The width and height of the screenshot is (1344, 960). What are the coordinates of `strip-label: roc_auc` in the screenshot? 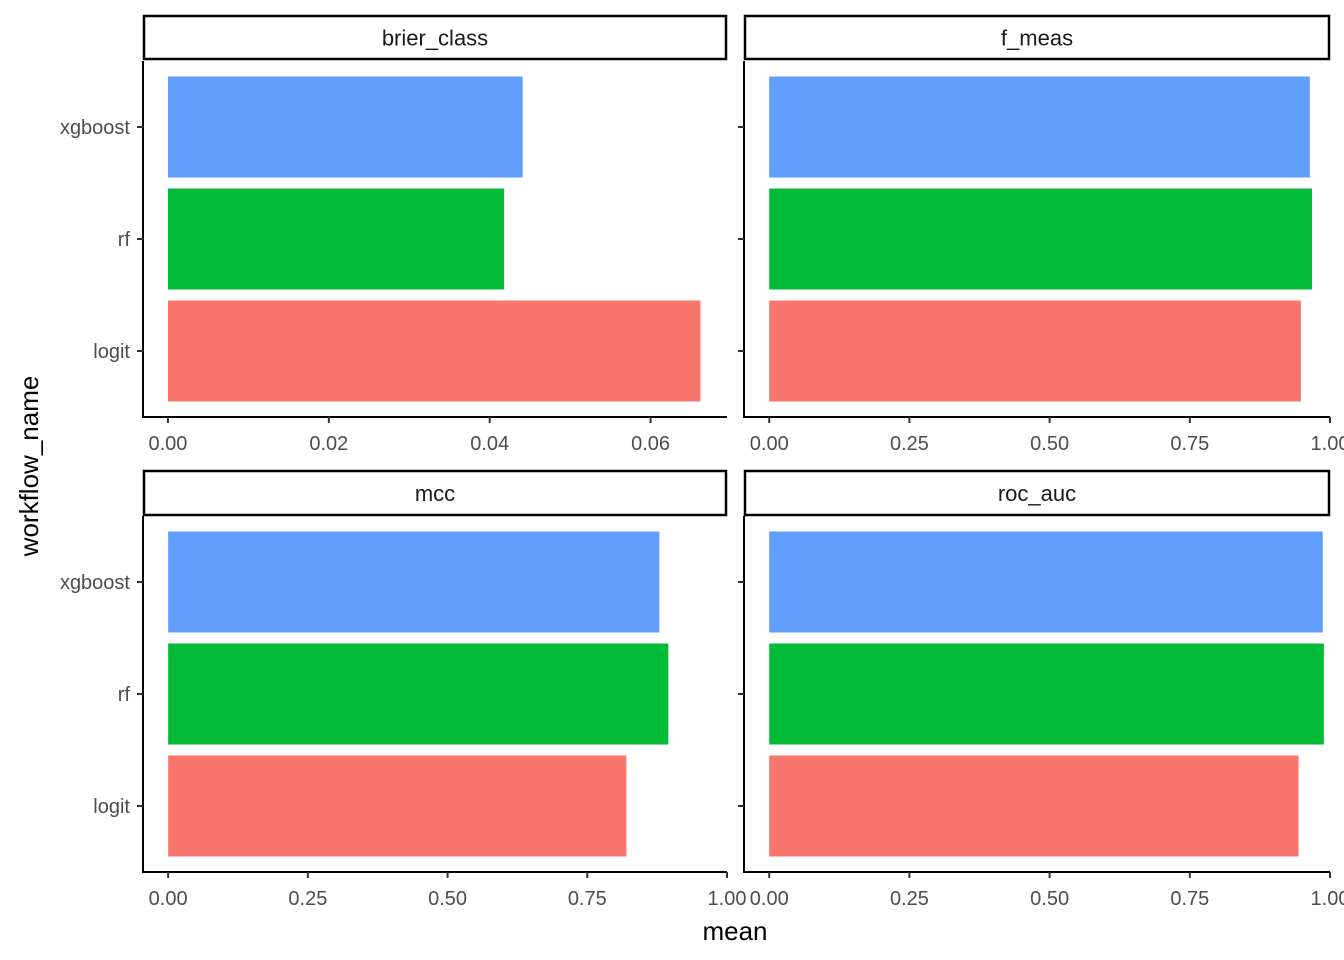 It's located at (1037, 493).